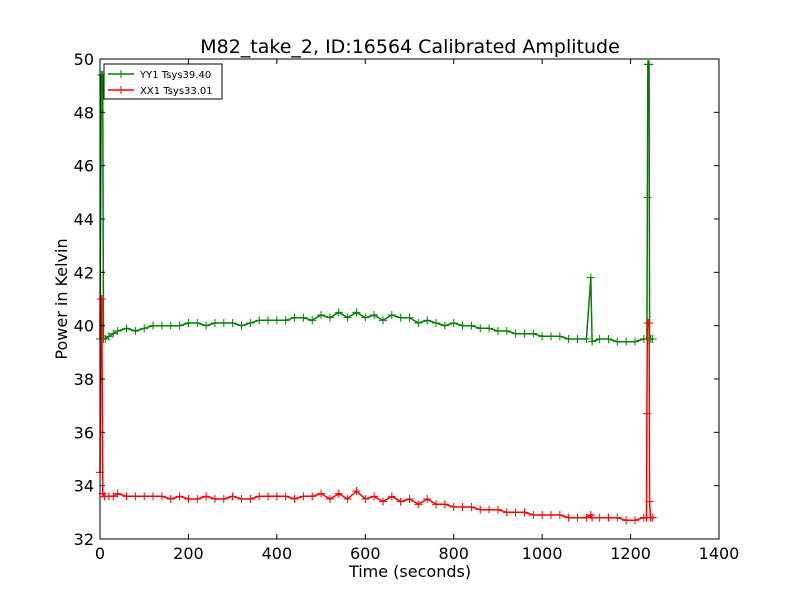 This screenshot has height=600, width=800. I want to click on x-axis-title: Time (seconds), so click(409, 571).